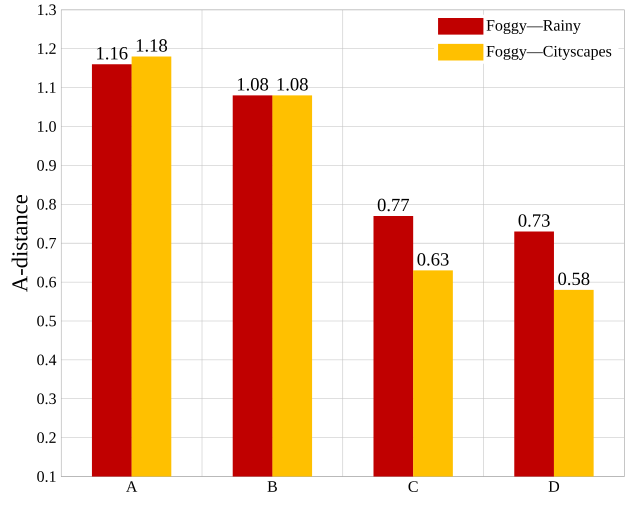 Image resolution: width=627 pixels, height=509 pixels. Describe the element at coordinates (46, 204) in the screenshot. I see `y-tick-label: 0.8` at that location.